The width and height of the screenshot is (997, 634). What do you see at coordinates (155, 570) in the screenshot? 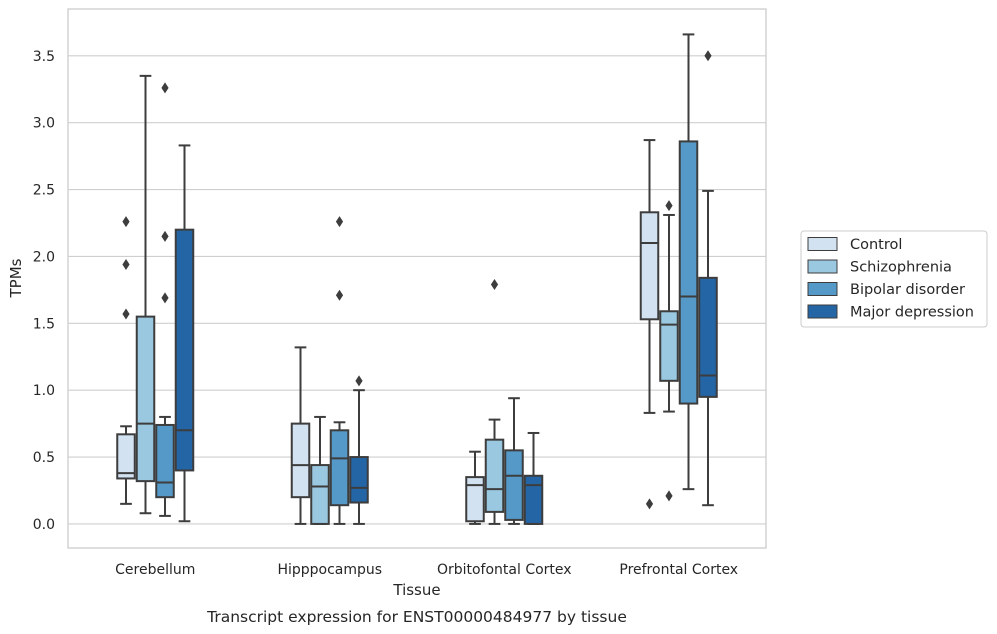
I see `x-tick-label: Cerebellum` at bounding box center [155, 570].